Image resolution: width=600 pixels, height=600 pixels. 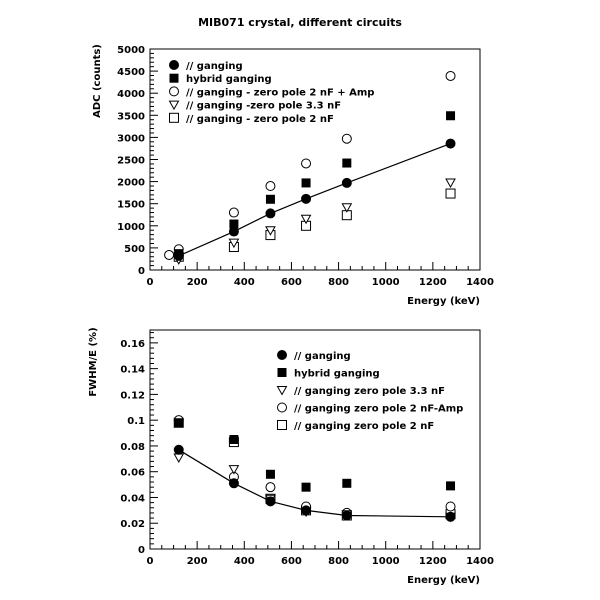 What do you see at coordinates (280, 92) in the screenshot?
I see `legend-label: // ganging - zero pole 2 nF + Amp` at bounding box center [280, 92].